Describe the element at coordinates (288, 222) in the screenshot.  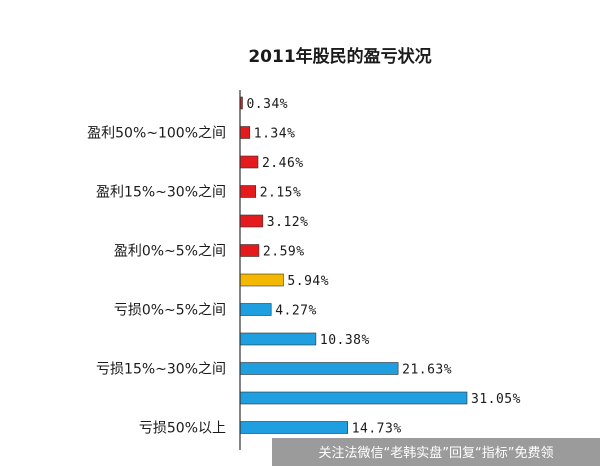
I see `value-label-4: 3.12%` at that location.